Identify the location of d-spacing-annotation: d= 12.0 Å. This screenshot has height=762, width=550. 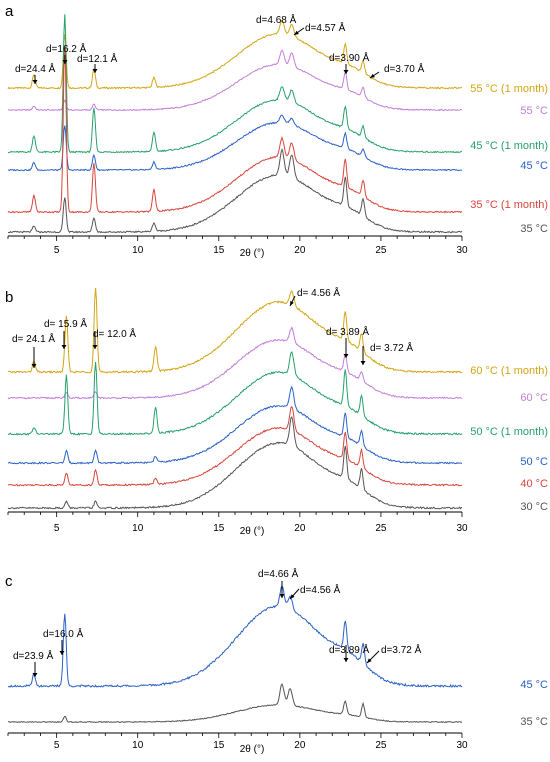
(114, 333).